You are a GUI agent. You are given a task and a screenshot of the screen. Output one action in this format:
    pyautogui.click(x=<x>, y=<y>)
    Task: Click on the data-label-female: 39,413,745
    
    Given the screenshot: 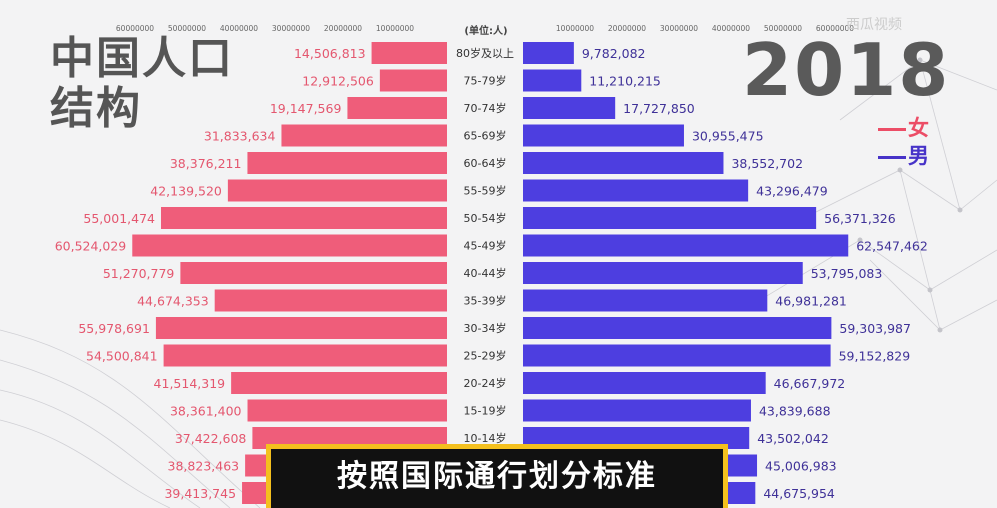 What is the action you would take?
    pyautogui.click(x=200, y=493)
    